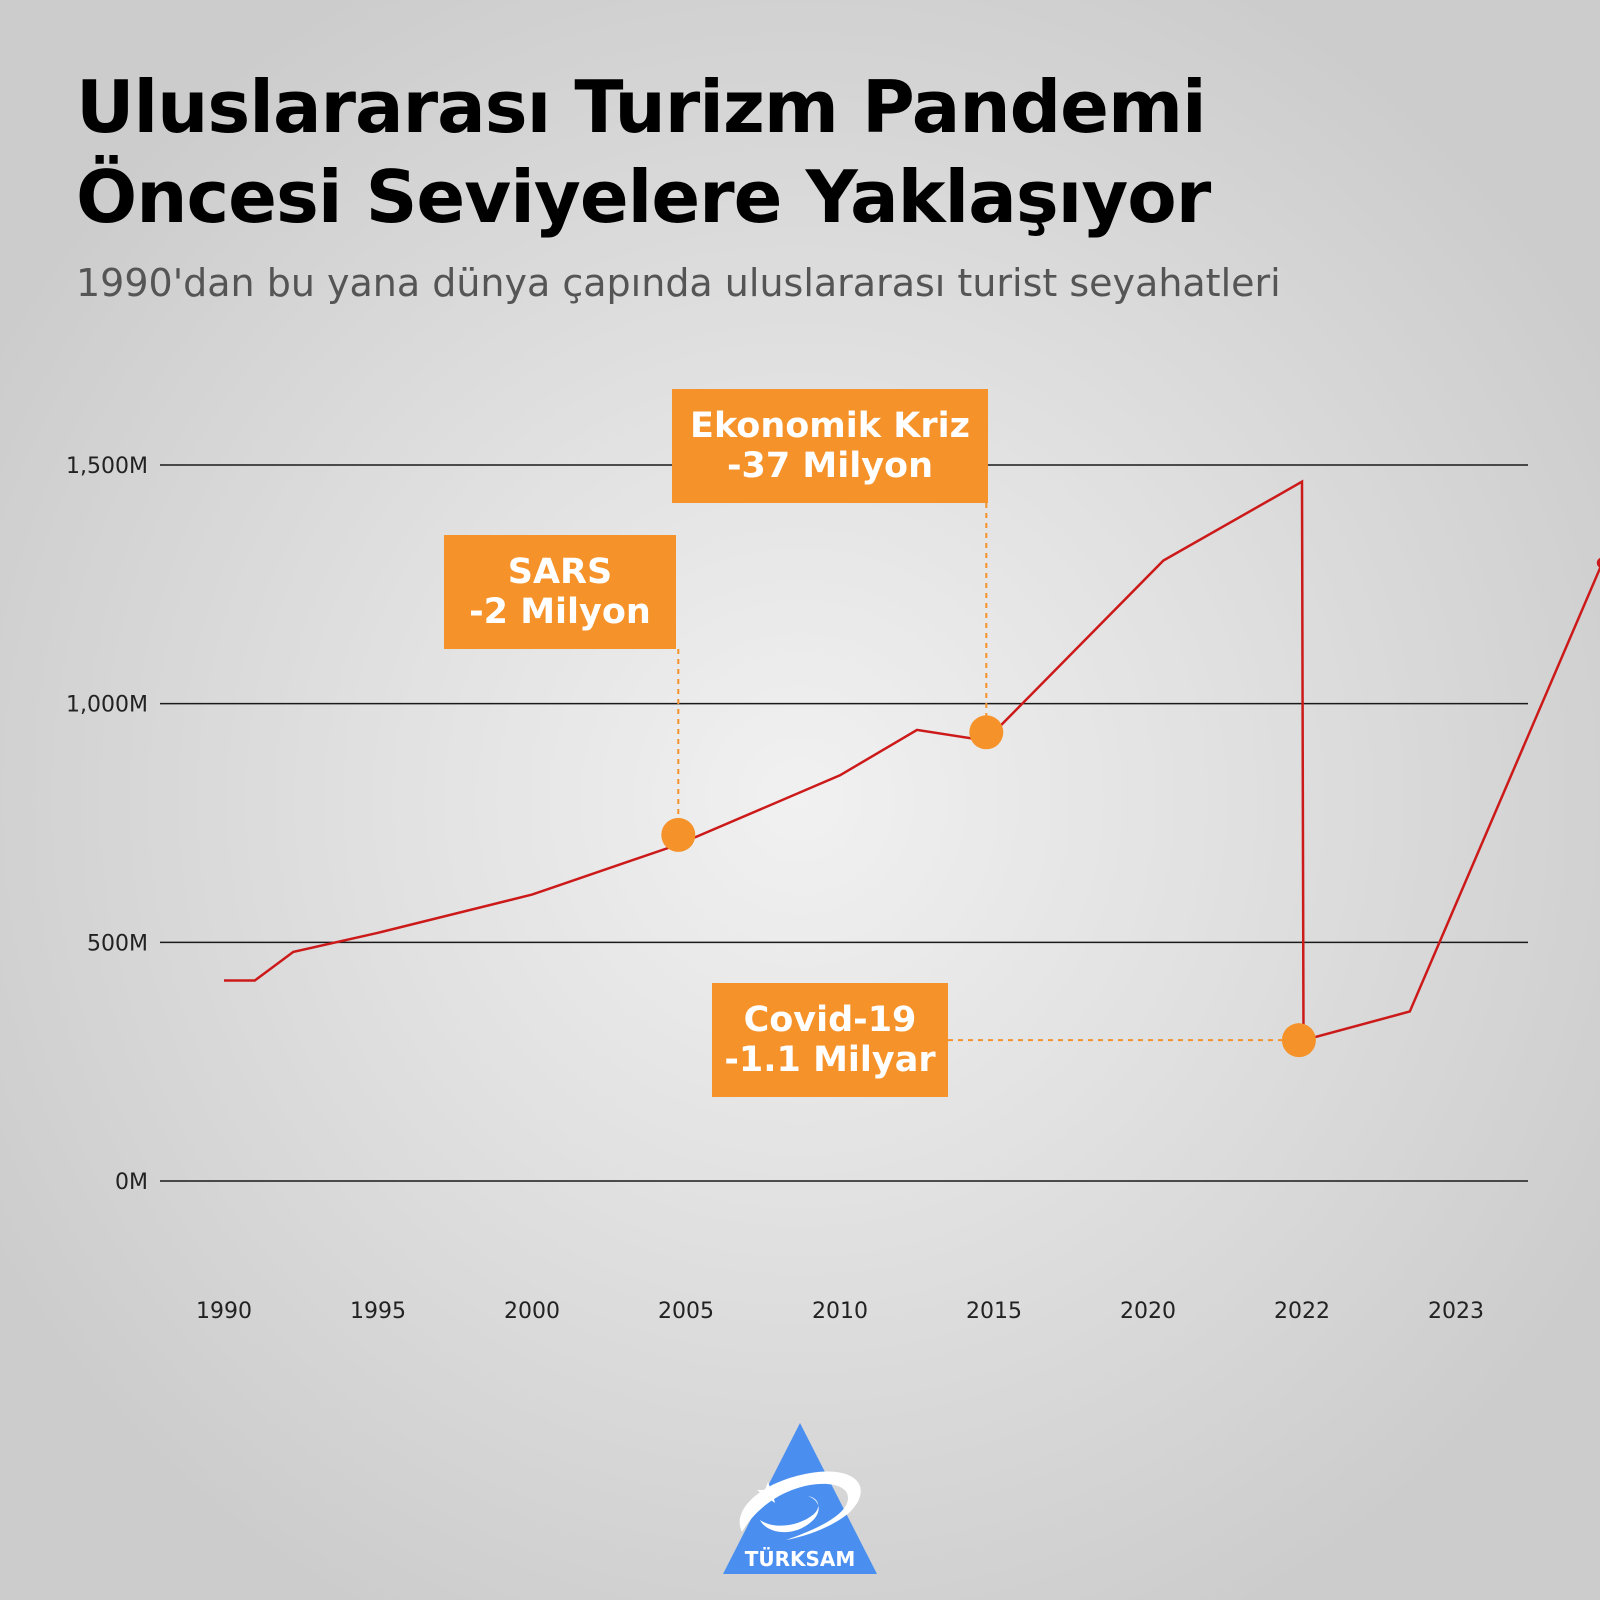 The width and height of the screenshot is (1600, 1600). Describe the element at coordinates (1302, 1311) in the screenshot. I see `x-tick-label-7: 2022` at that location.